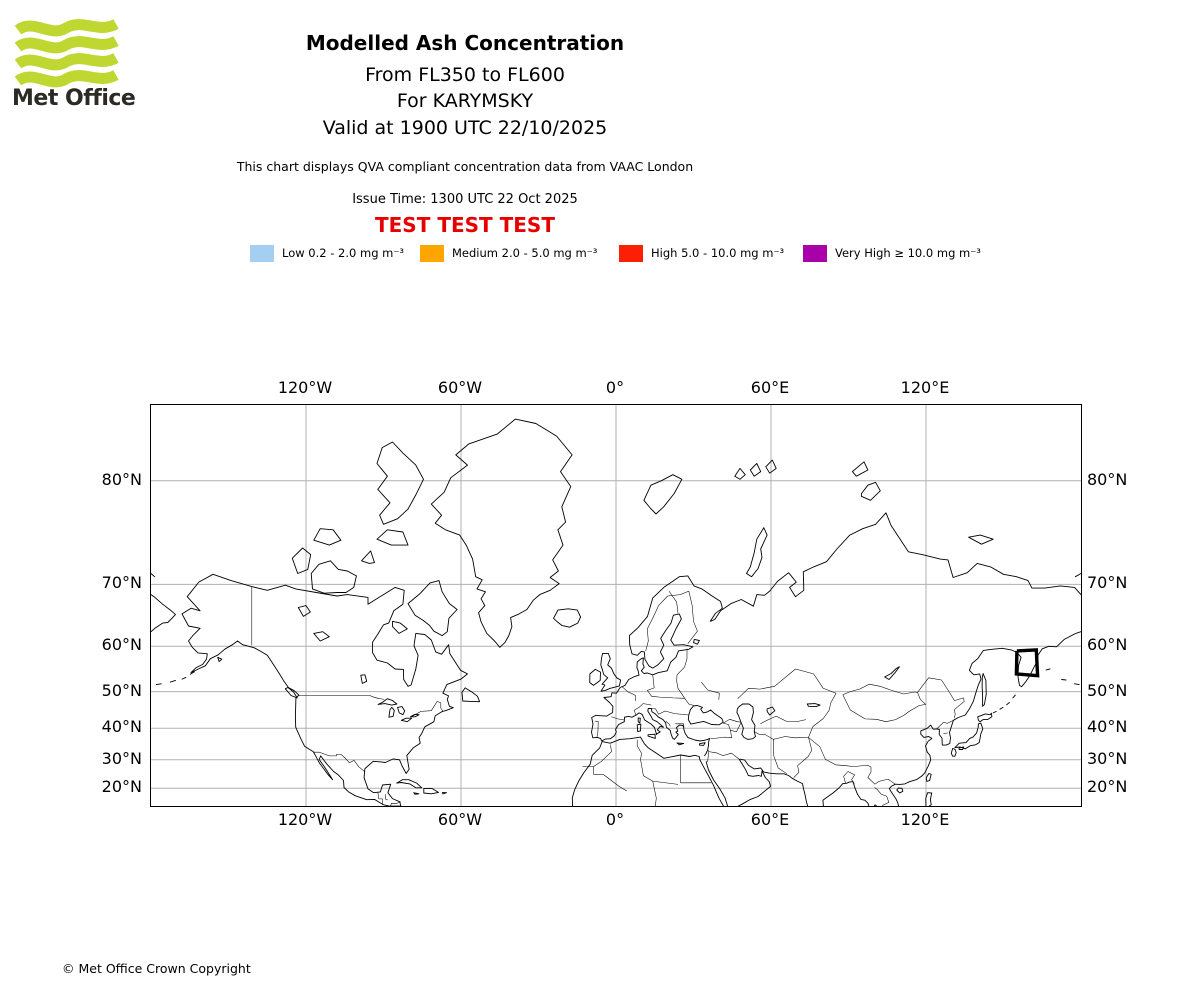  I want to click on lat-tick-left: 60°N, so click(121, 645).